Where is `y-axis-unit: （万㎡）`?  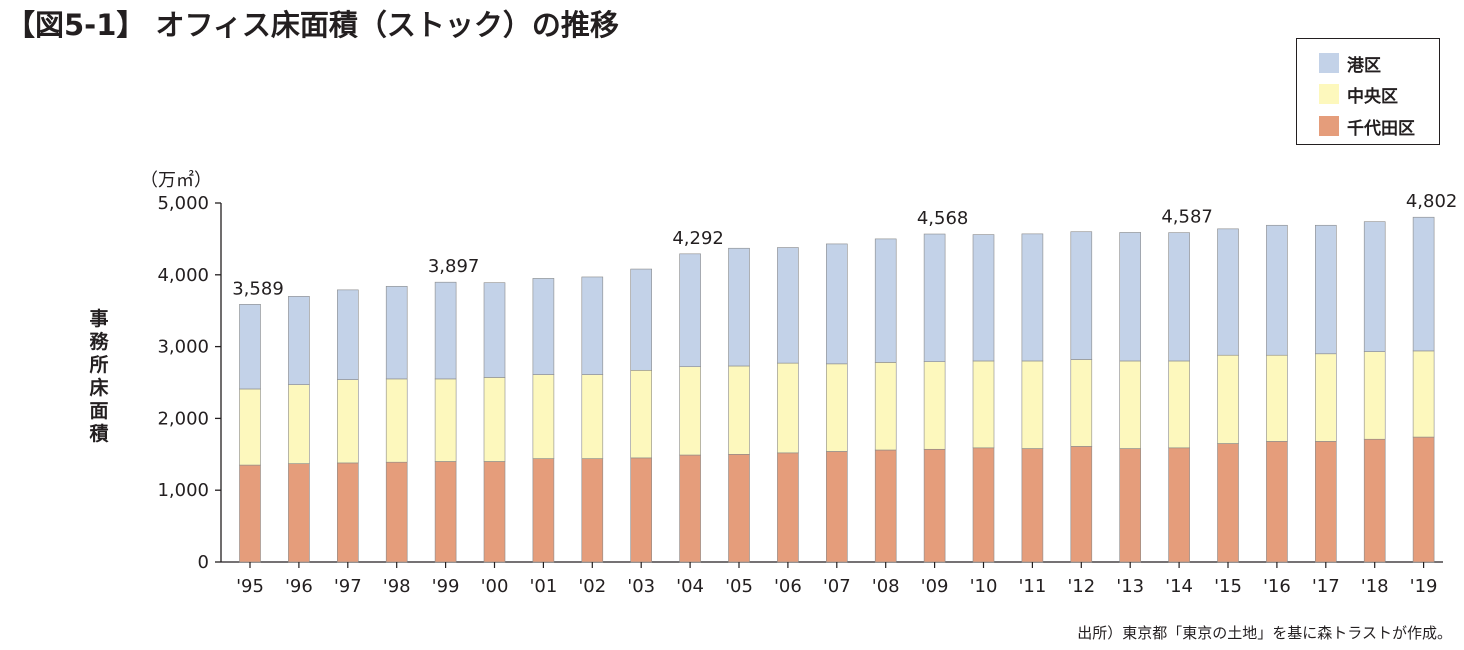
y-axis-unit: （万㎡） is located at coordinates (176, 180).